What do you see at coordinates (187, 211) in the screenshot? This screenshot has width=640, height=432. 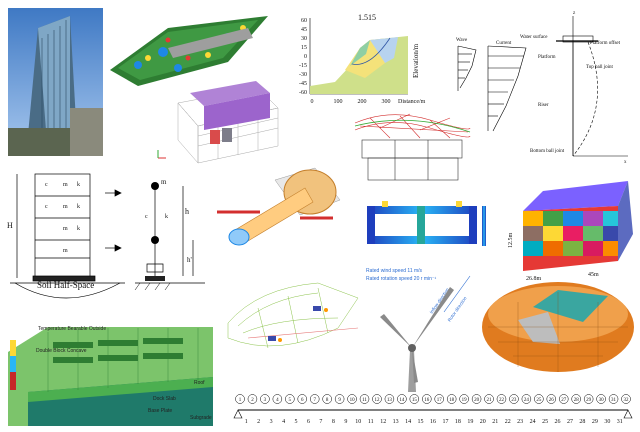 I see `svg-text: h` at bounding box center [187, 211].